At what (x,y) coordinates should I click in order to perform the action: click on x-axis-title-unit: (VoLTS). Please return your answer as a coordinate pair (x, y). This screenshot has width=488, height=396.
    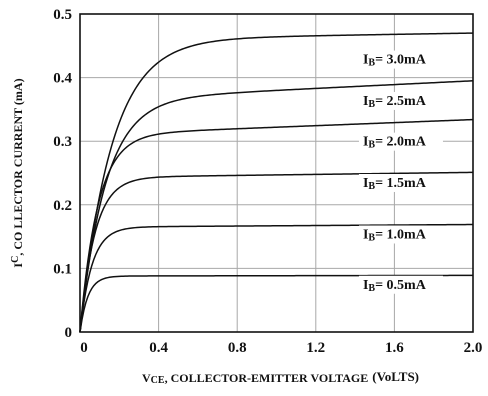
    Looking at the image, I should click on (395, 376).